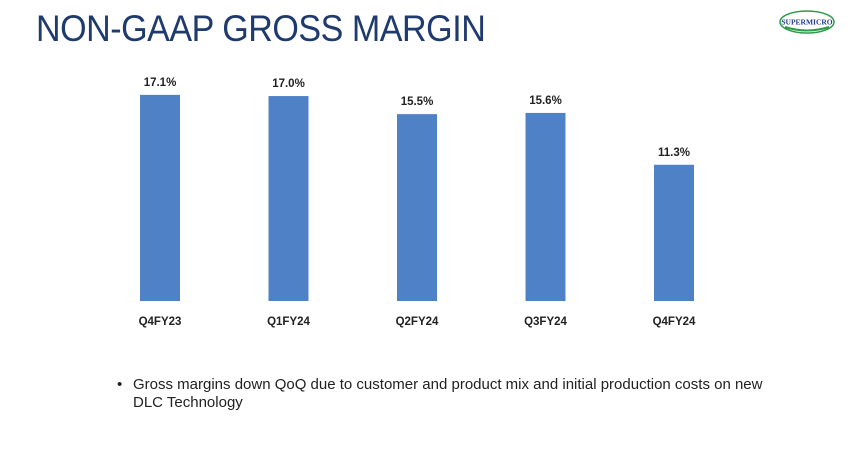  I want to click on category-label-q2fy24: Q2FY24, so click(417, 322).